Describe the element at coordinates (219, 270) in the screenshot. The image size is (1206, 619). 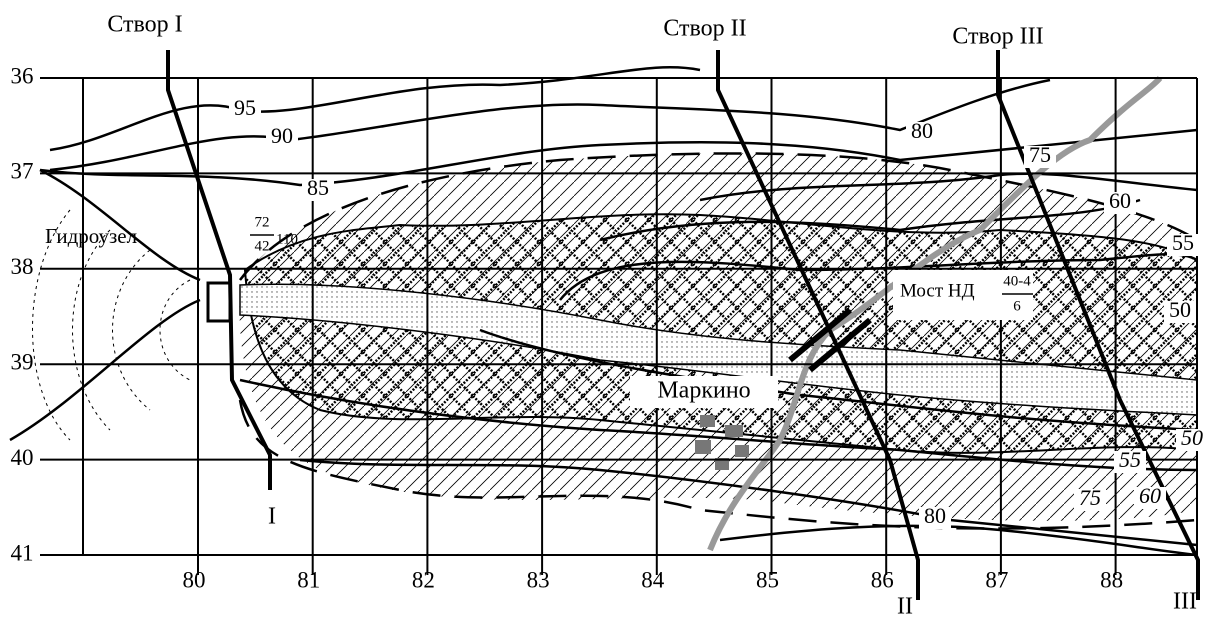
I see `section-line` at that location.